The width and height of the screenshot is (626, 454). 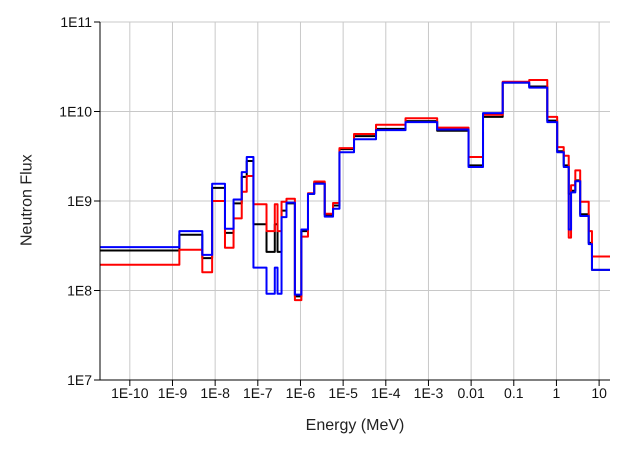 I want to click on y-axis-title: Neutron Flux, so click(x=27, y=200).